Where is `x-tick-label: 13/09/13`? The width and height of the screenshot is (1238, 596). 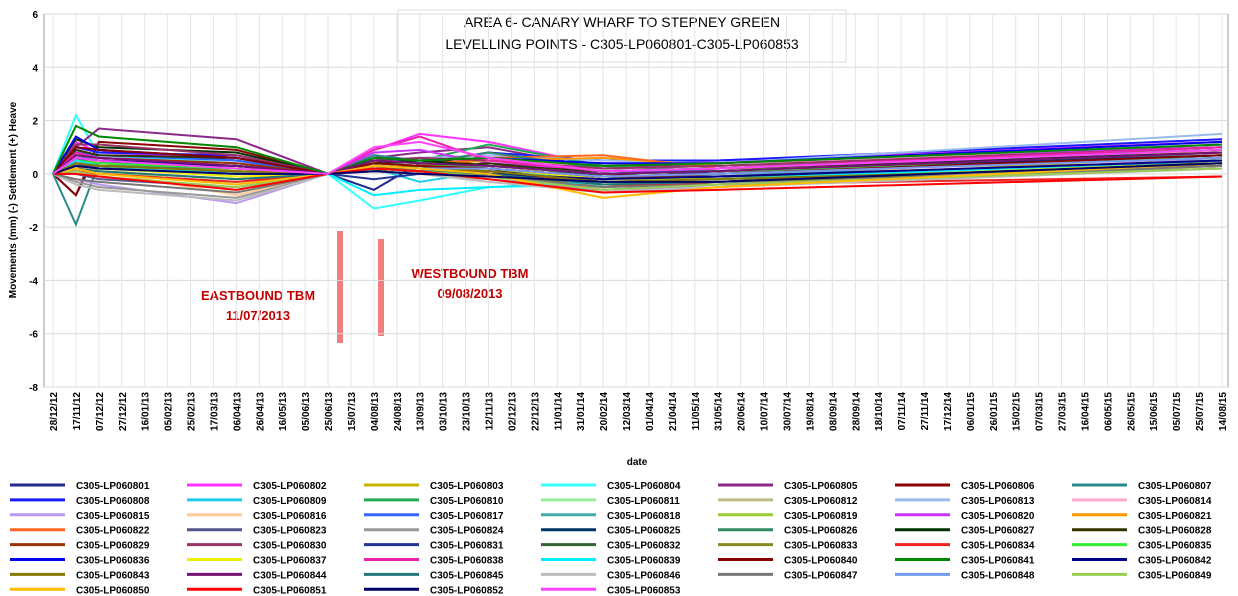
x-tick-label: 13/09/13 is located at coordinates (421, 411).